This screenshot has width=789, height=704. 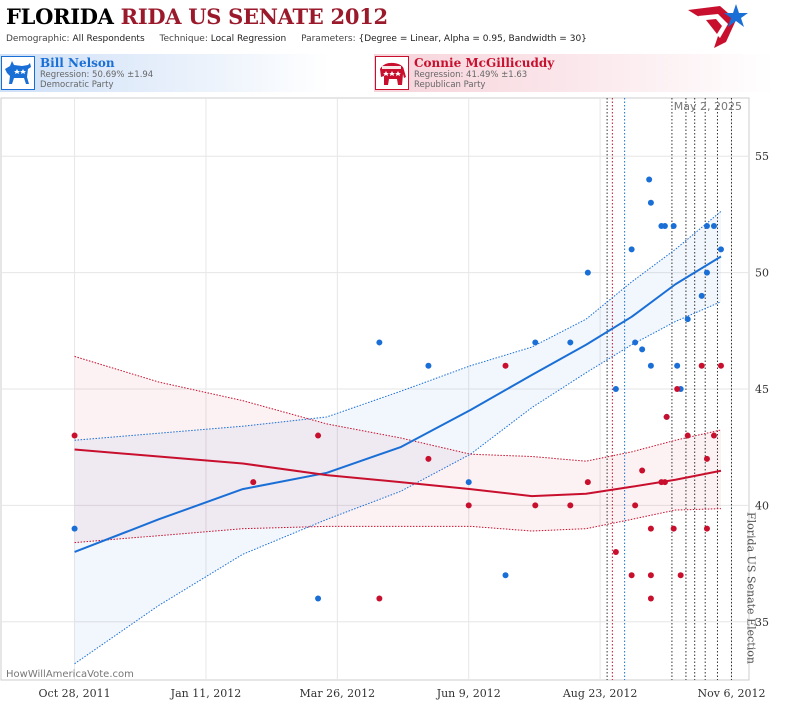 What do you see at coordinates (397, 526) in the screenshot?
I see `lower-bound-line` at bounding box center [397, 526].